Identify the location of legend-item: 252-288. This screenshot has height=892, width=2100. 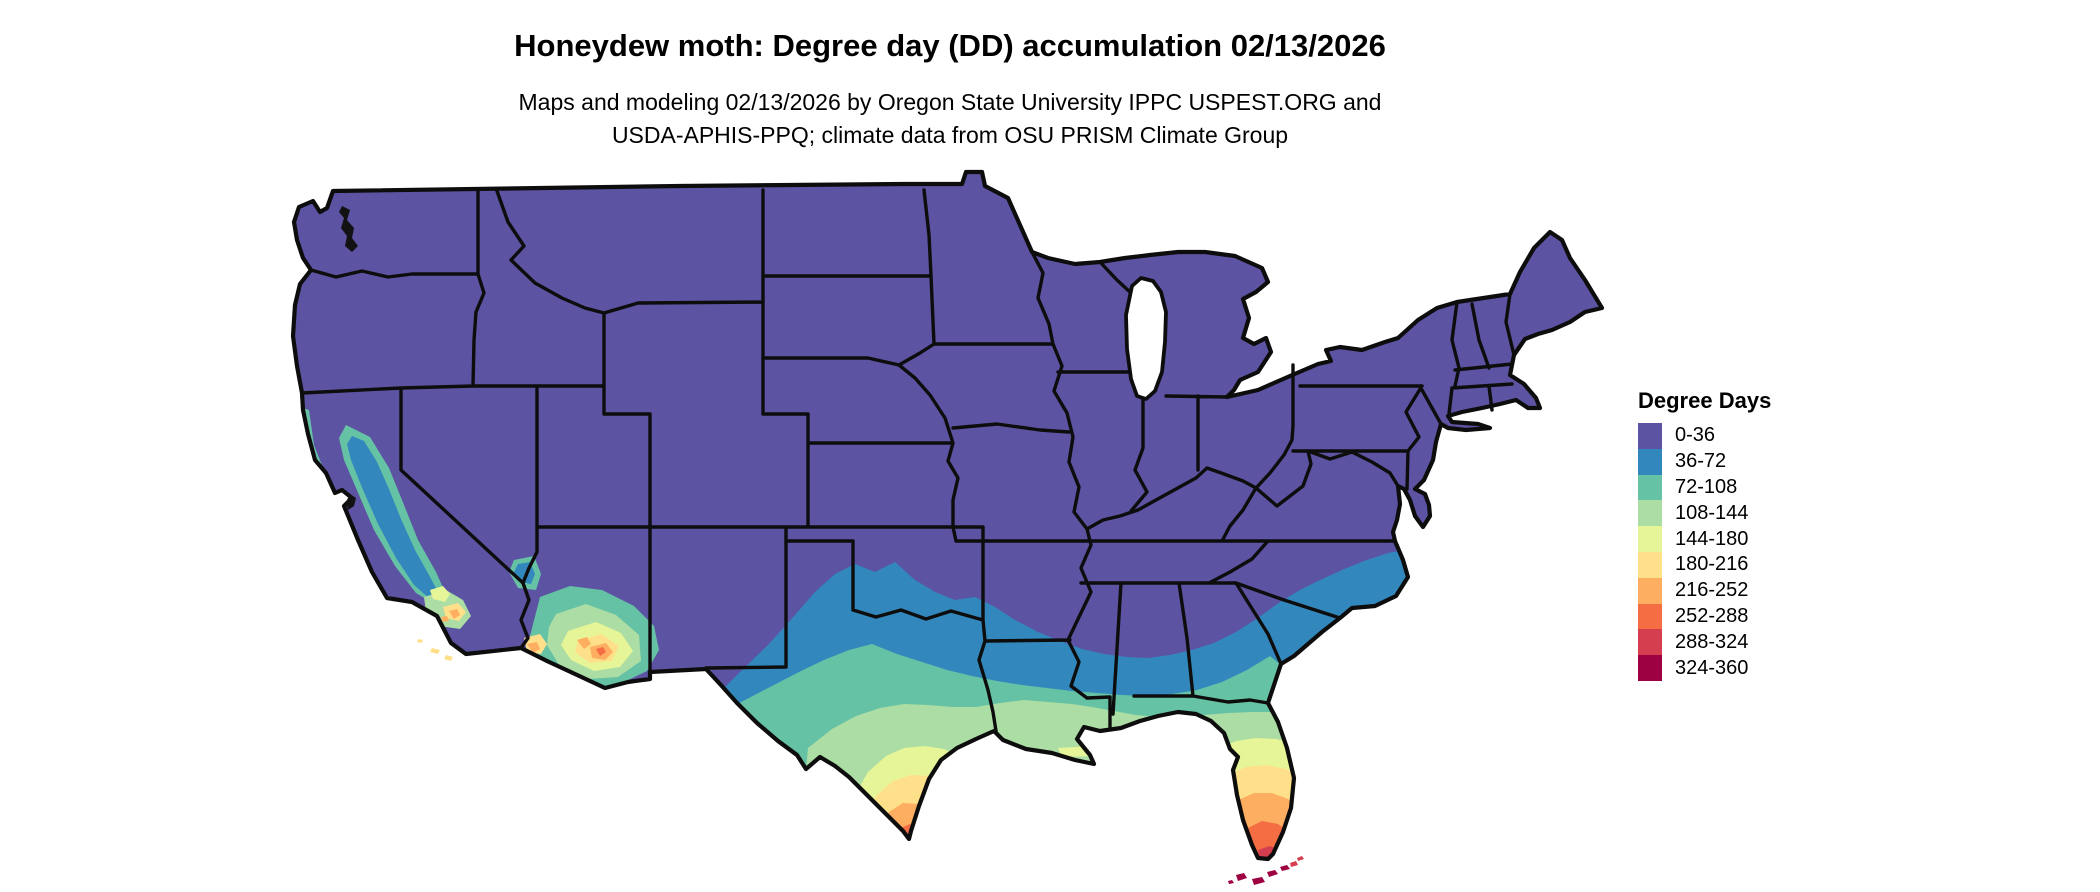
(1704, 616).